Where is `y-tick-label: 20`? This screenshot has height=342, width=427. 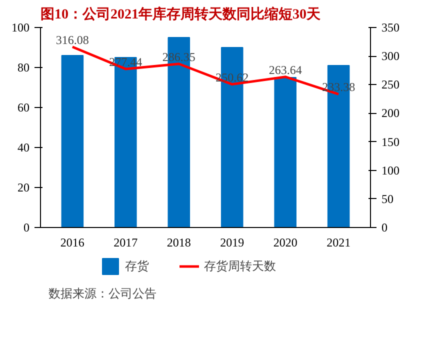
y-tick-label: 20 is located at coordinates (24, 187).